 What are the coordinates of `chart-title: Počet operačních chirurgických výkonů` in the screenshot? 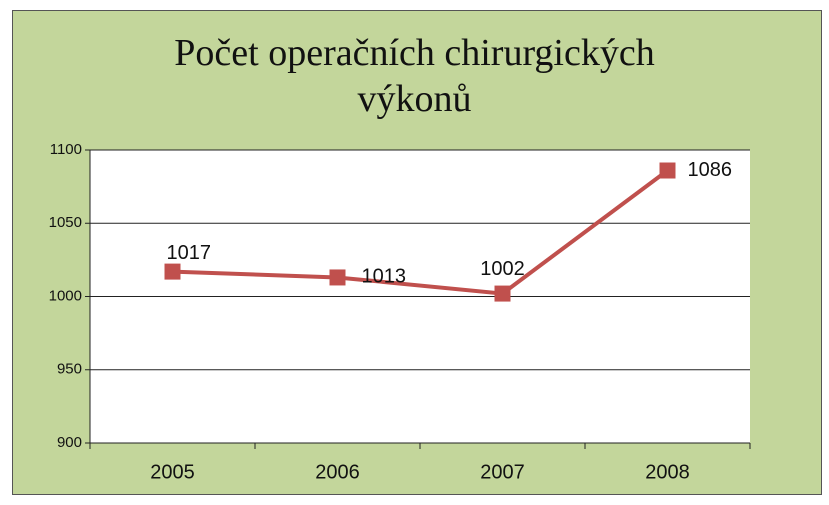 It's located at (414, 76).